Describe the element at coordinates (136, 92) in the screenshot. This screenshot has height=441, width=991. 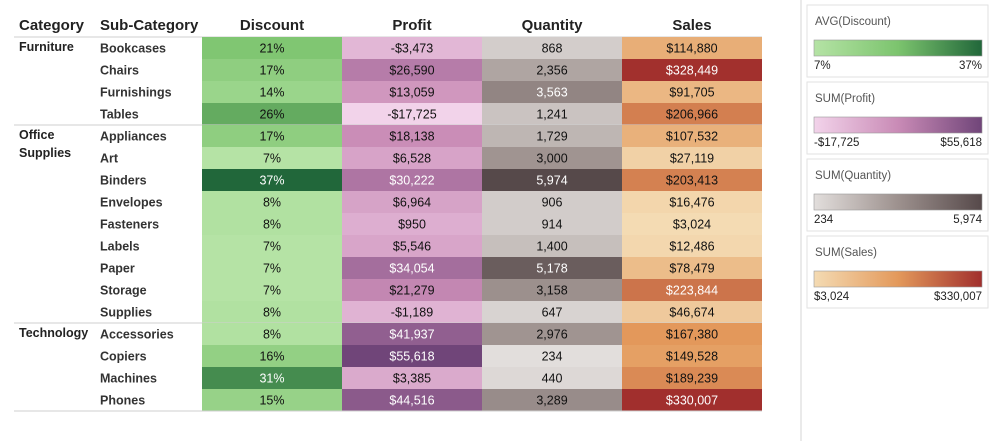
I see `sub-category-label: Furnishings` at that location.